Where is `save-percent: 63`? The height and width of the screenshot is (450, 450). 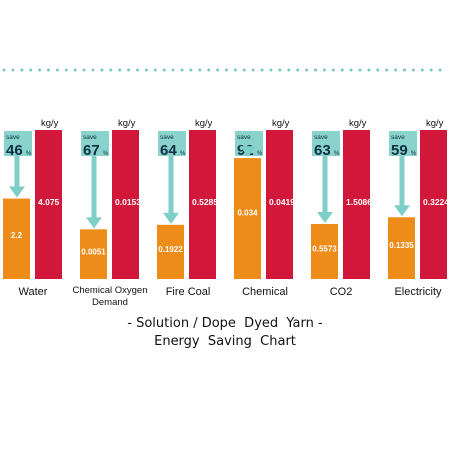
save-percent: 63 is located at coordinates (322, 150).